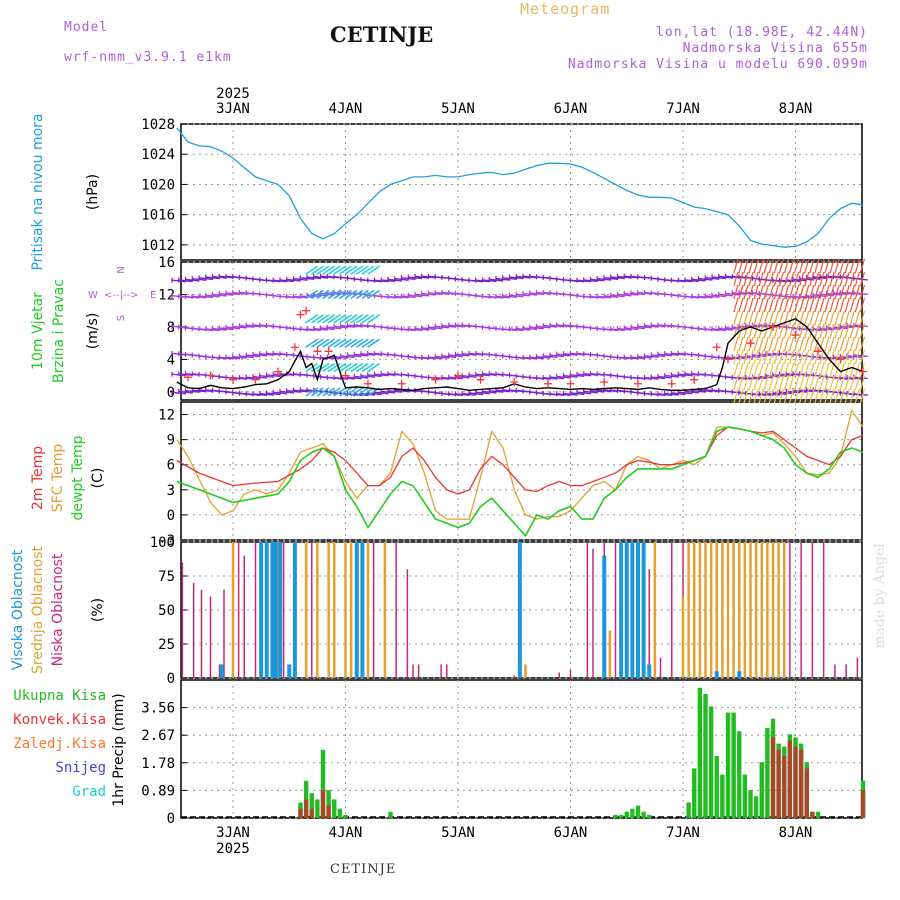 The image size is (900, 900). I want to click on x-tick-label-top: 4JAN, so click(346, 109).